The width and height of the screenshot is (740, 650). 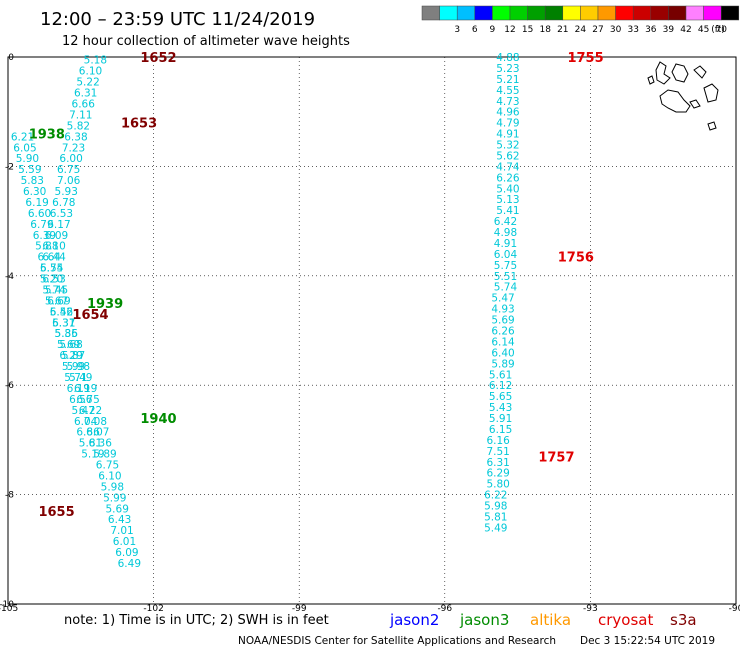 What do you see at coordinates (177, 19) in the screenshot?
I see `chart-title: 12:00 – 23:59 UTC 11/24/2019` at bounding box center [177, 19].